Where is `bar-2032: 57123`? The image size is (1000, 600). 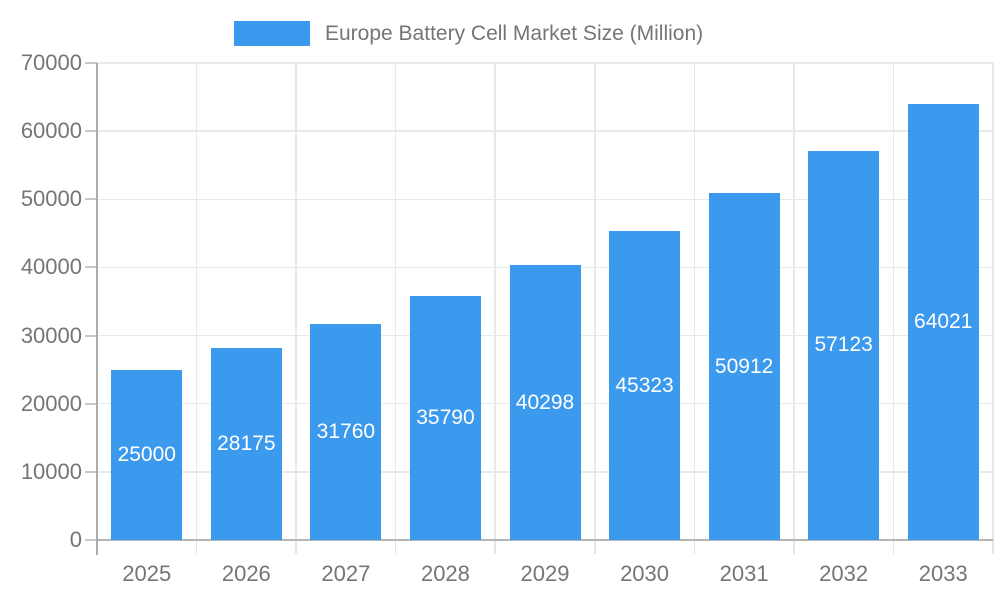 bar-2032: 57123 is located at coordinates (844, 345).